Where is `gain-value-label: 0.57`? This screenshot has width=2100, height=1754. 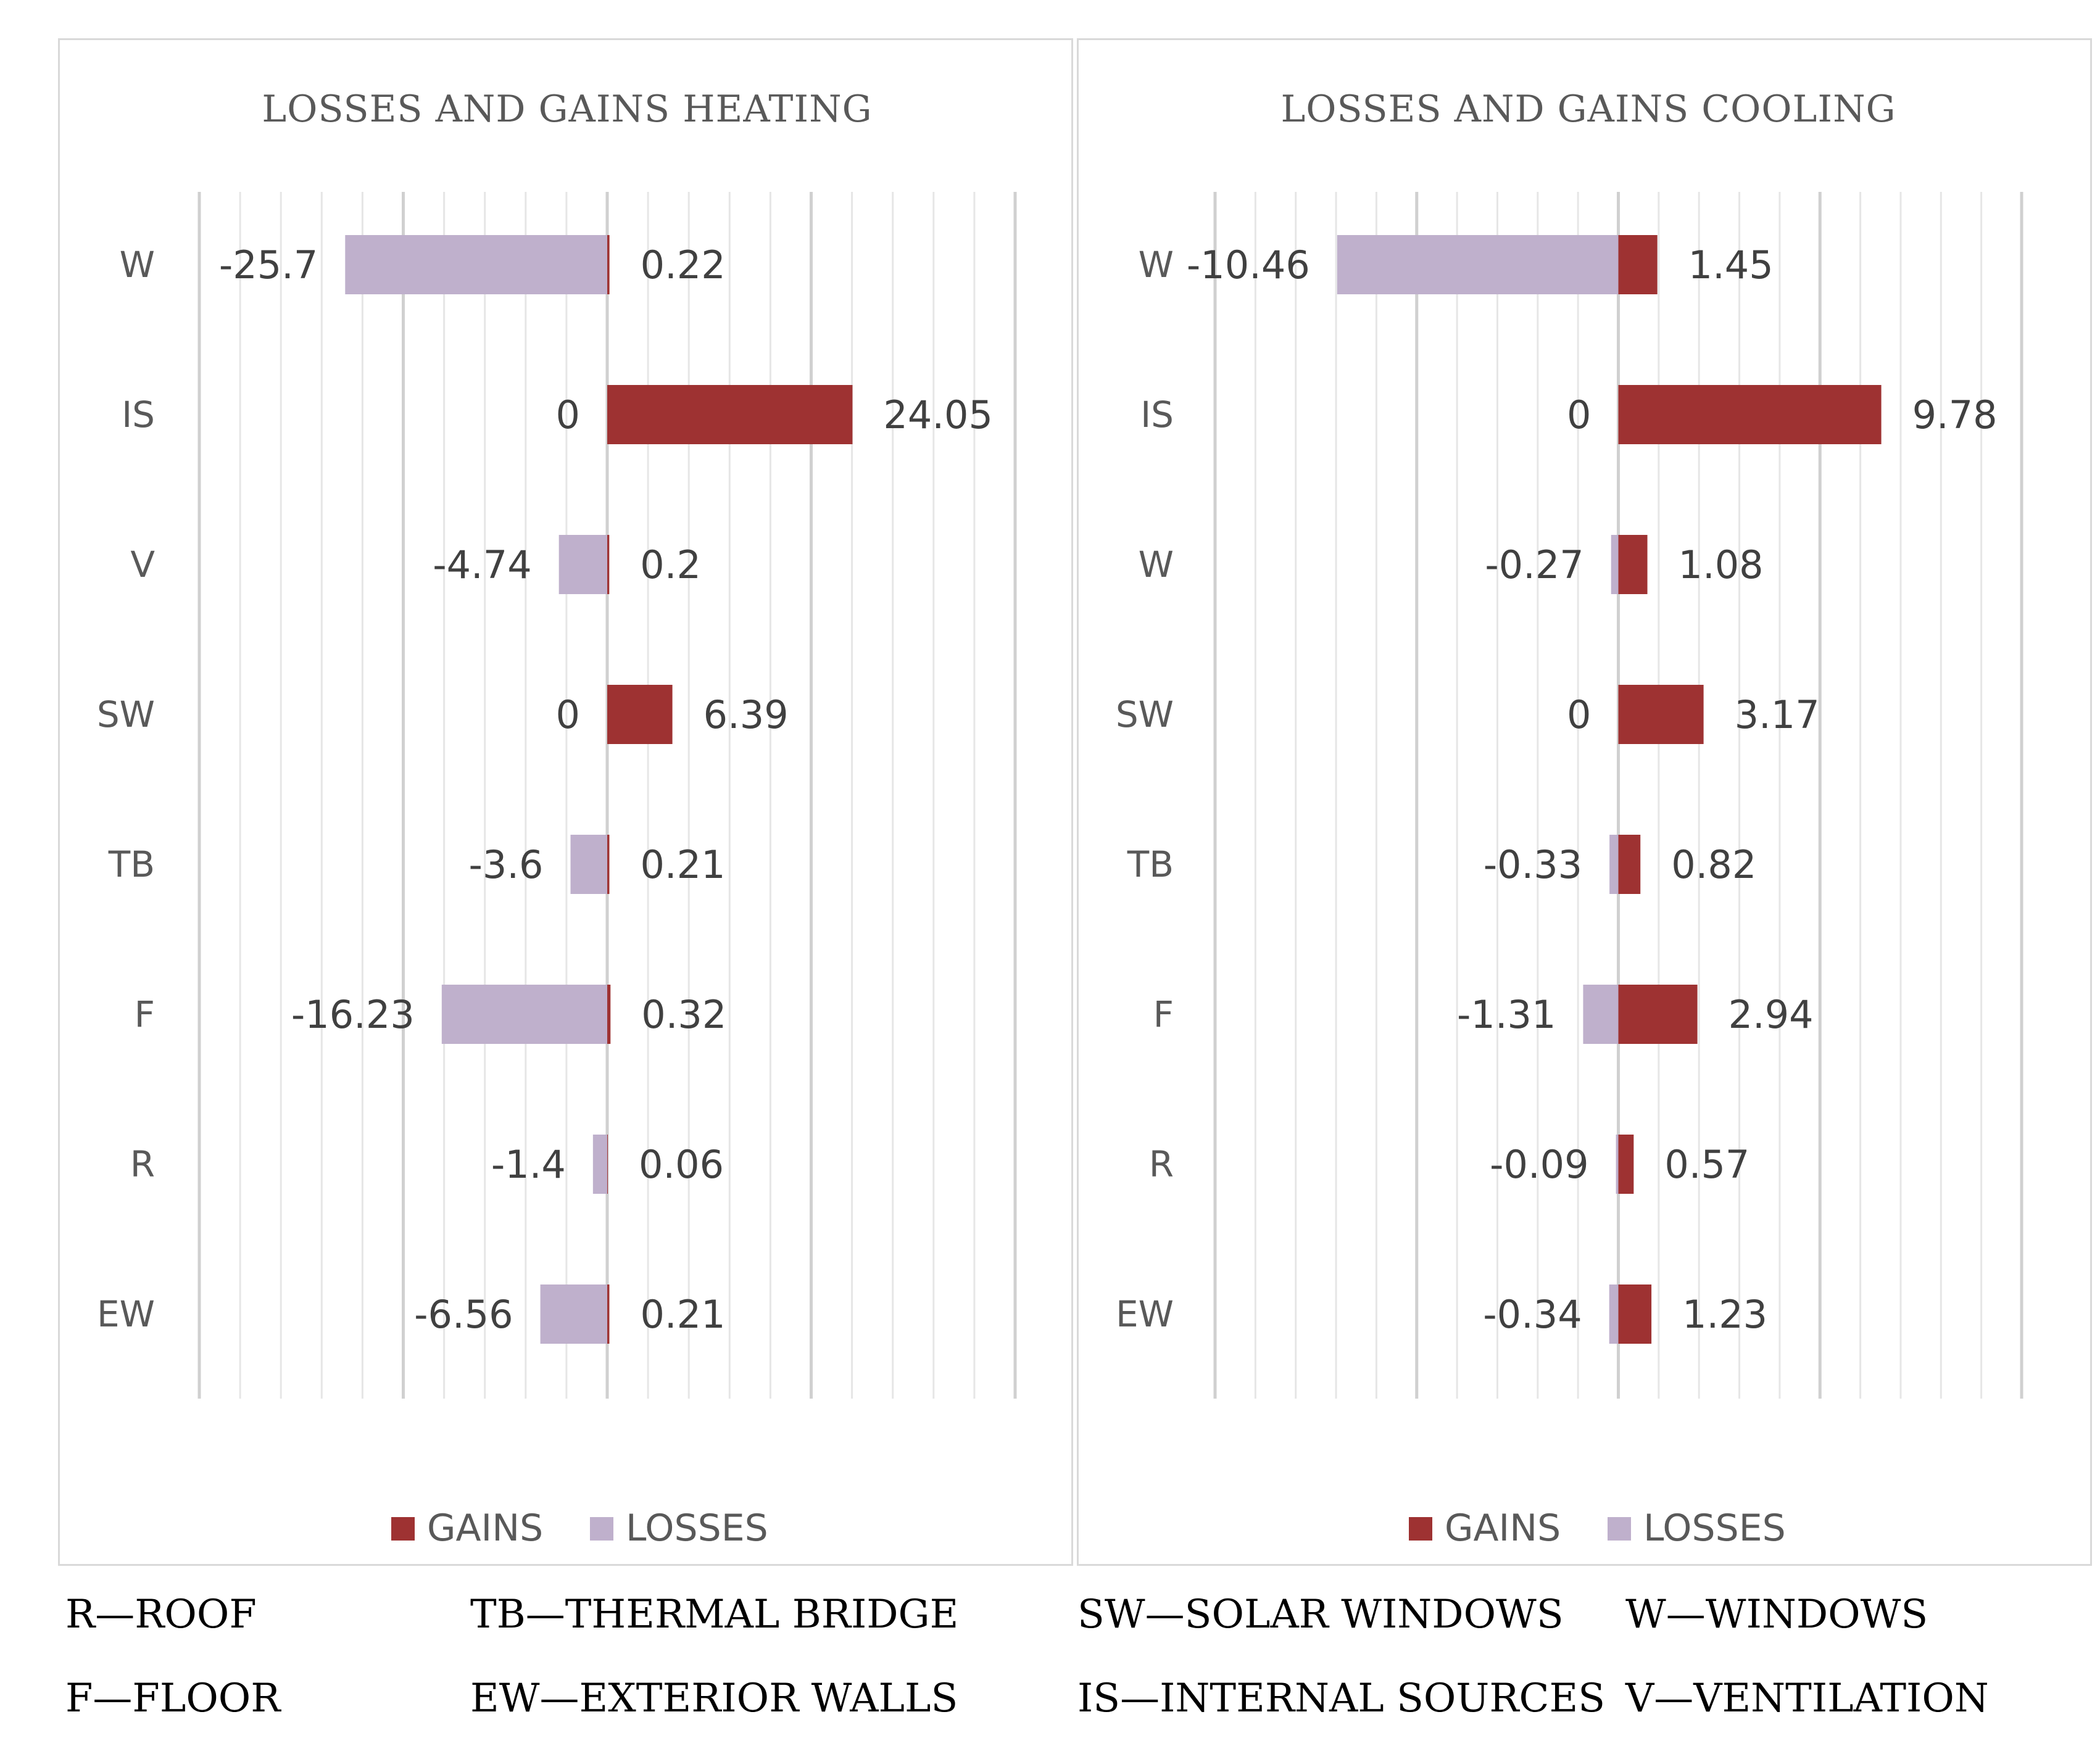
gain-value-label: 0.57 is located at coordinates (1706, 1164).